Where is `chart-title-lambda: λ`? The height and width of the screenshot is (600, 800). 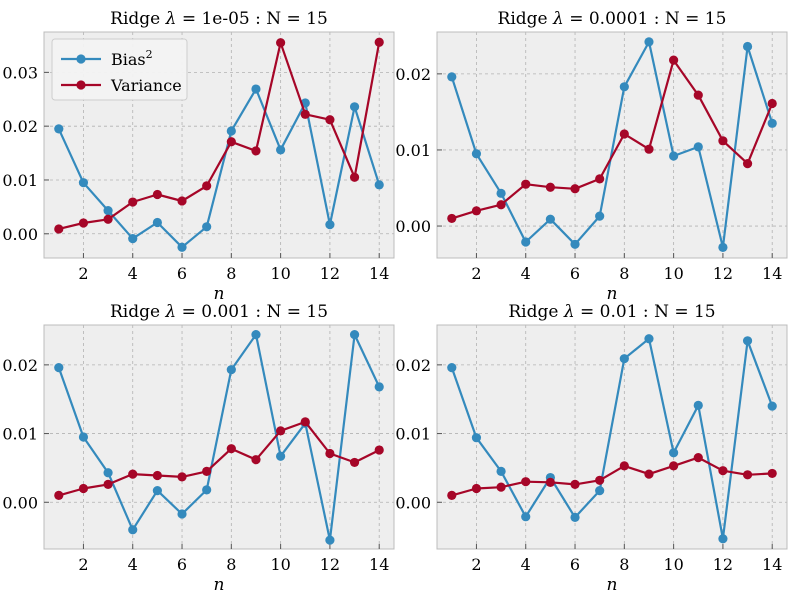
chart-title-lambda: λ is located at coordinates (558, 19).